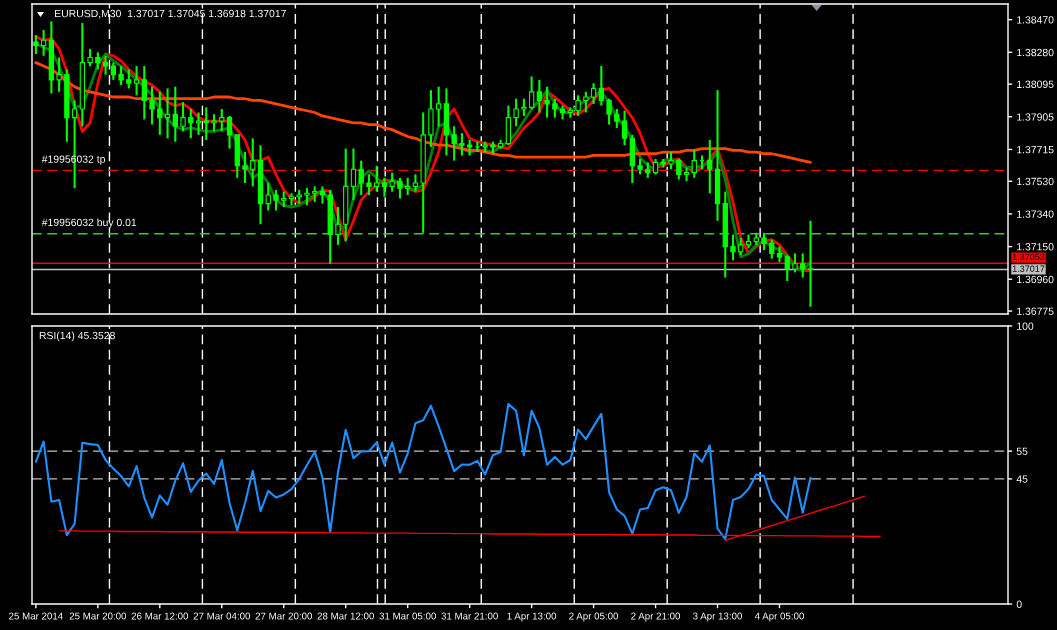  What do you see at coordinates (1035, 20) in the screenshot?
I see `y-tick-label: 1.38470` at bounding box center [1035, 20].